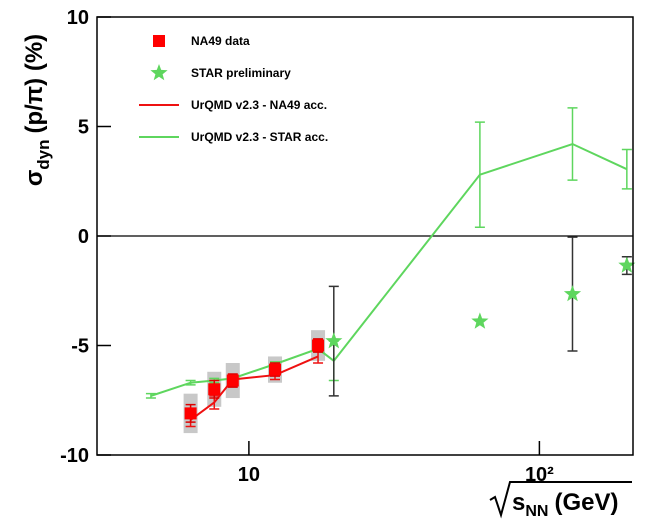  Describe the element at coordinates (536, 511) in the screenshot. I see `x-axis-sub: NN` at that location.